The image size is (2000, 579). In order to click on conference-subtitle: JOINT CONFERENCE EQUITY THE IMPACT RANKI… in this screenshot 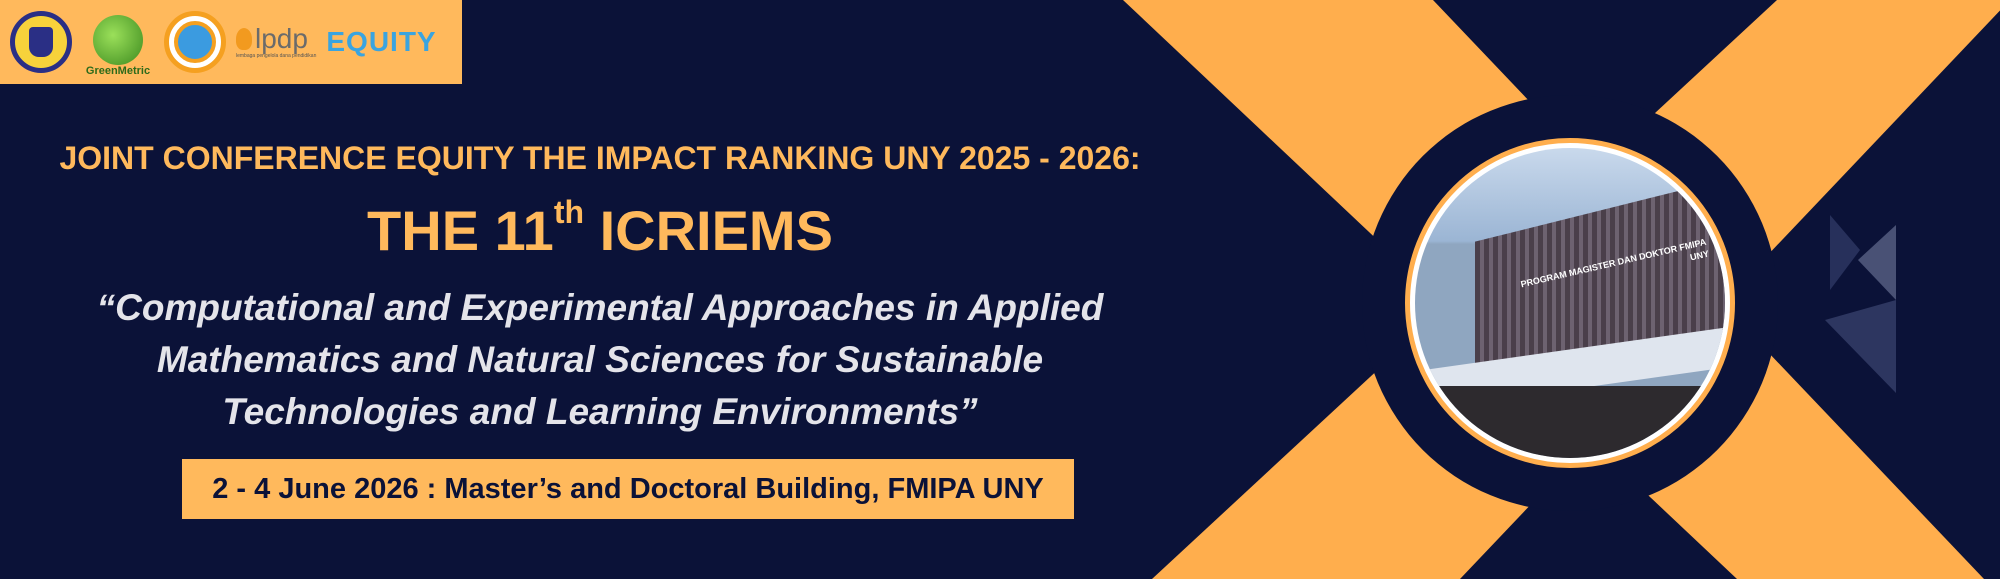, I will do `click(600, 158)`.